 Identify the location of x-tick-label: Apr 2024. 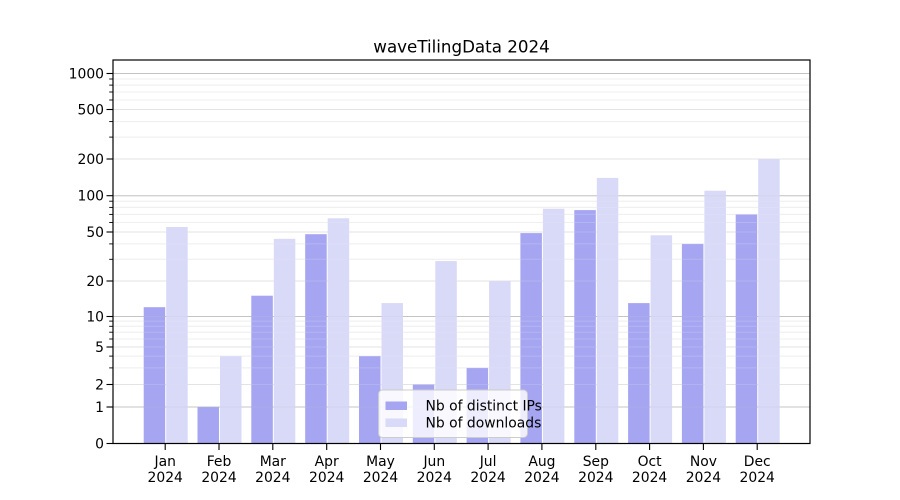
(327, 470).